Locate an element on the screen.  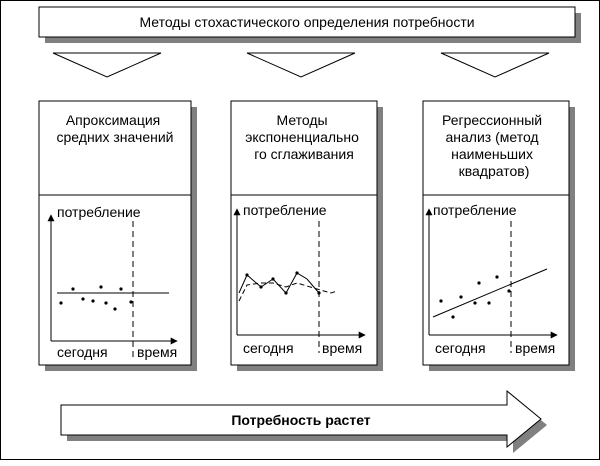
card-3-x-label-today: сегодня is located at coordinates (460, 348).